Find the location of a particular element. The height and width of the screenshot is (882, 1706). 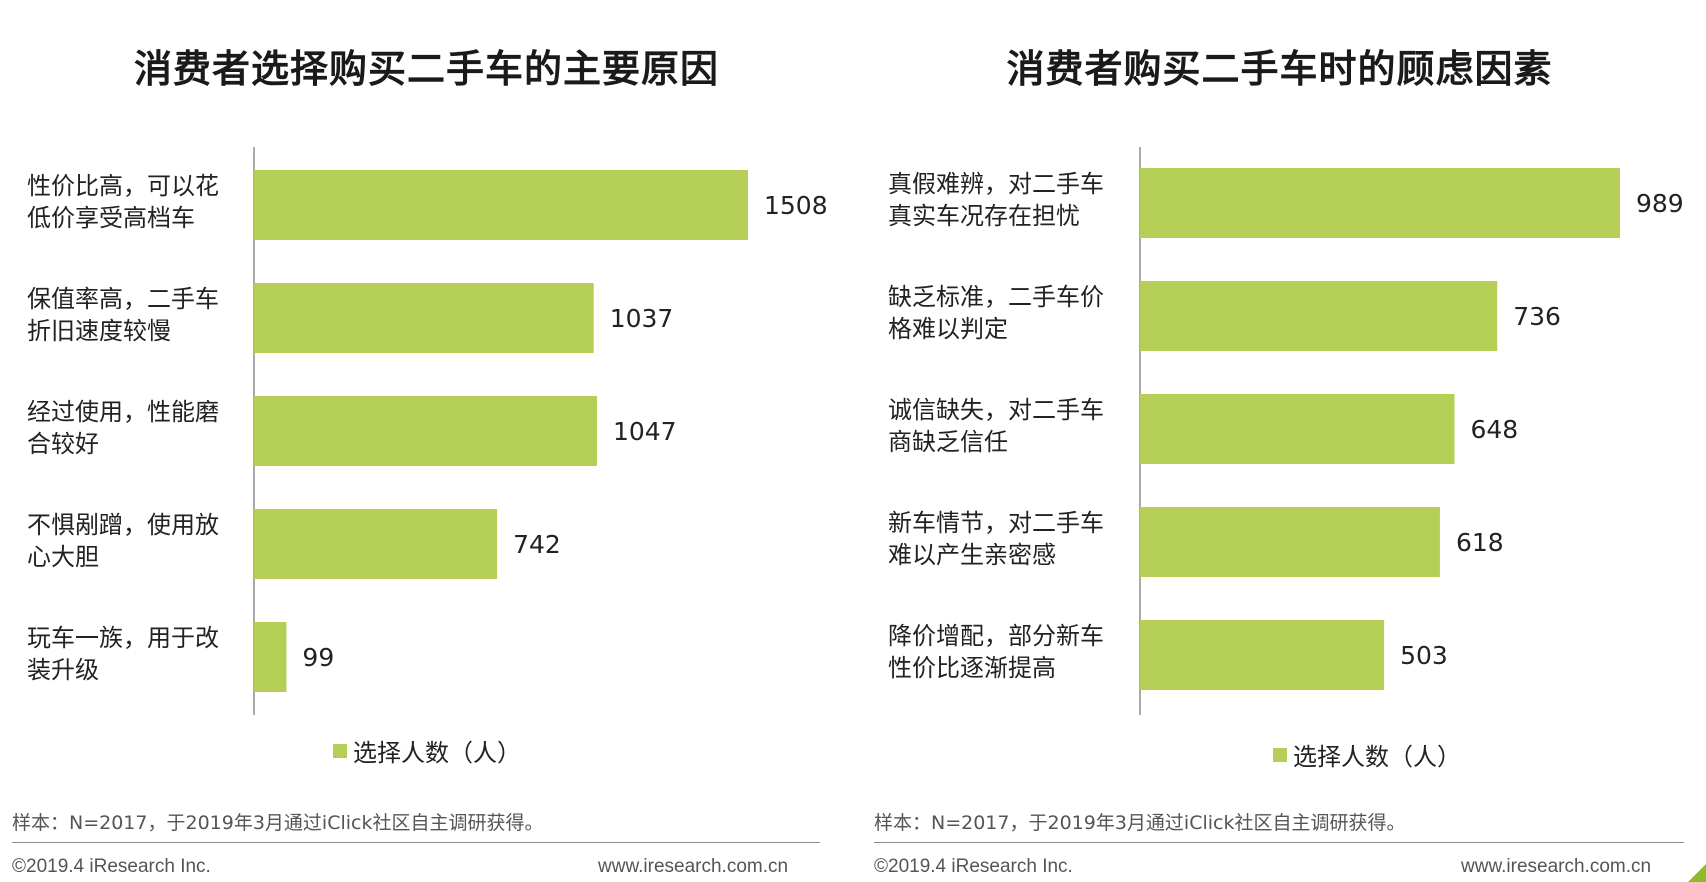

category-label: 保值率高，二手车 is located at coordinates (123, 299).